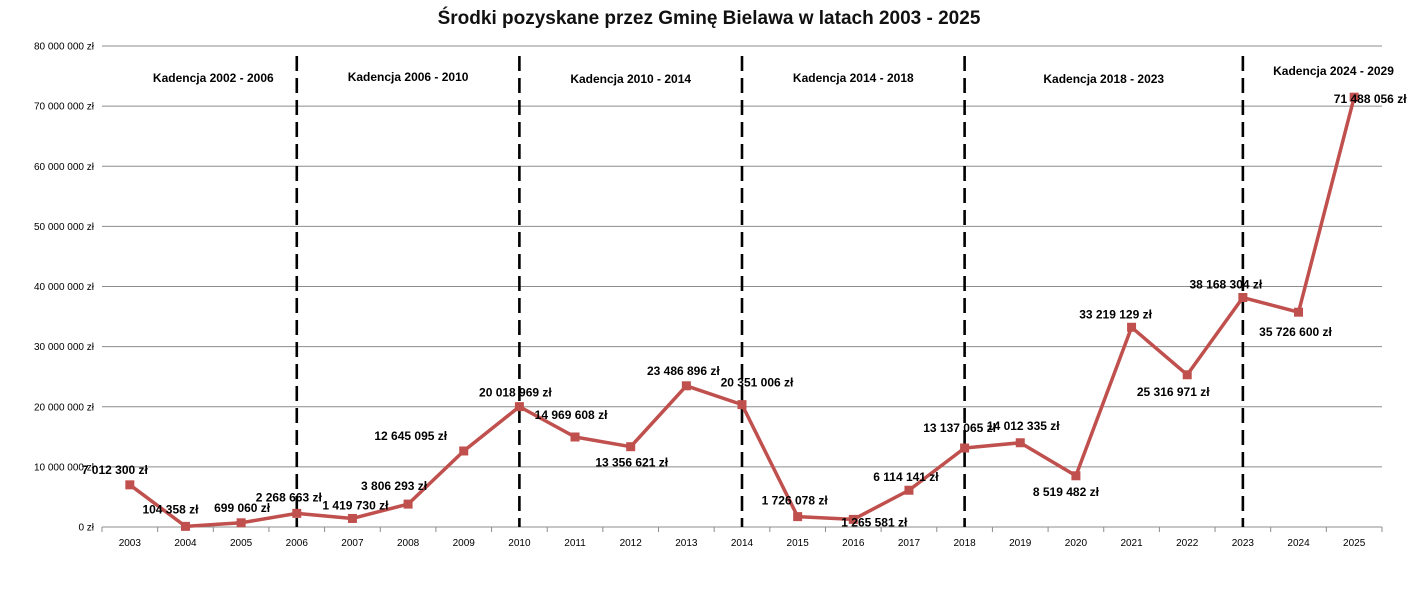  Describe the element at coordinates (64, 347) in the screenshot. I see `y-tick-label: 30 000 000 zł` at that location.